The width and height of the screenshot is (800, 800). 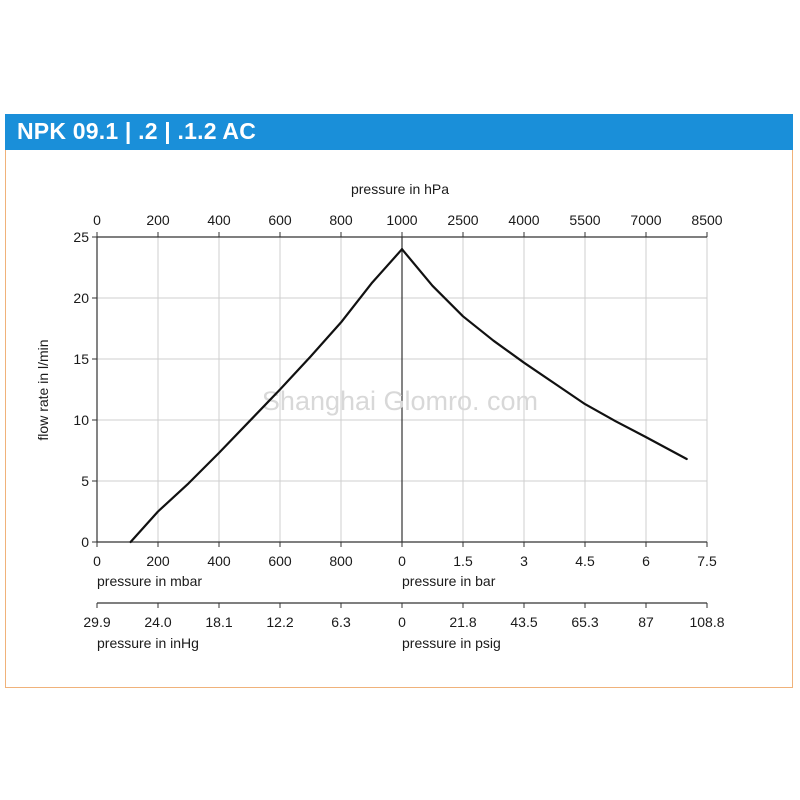 I want to click on psig-tick-label: 108.8, so click(x=706, y=622).